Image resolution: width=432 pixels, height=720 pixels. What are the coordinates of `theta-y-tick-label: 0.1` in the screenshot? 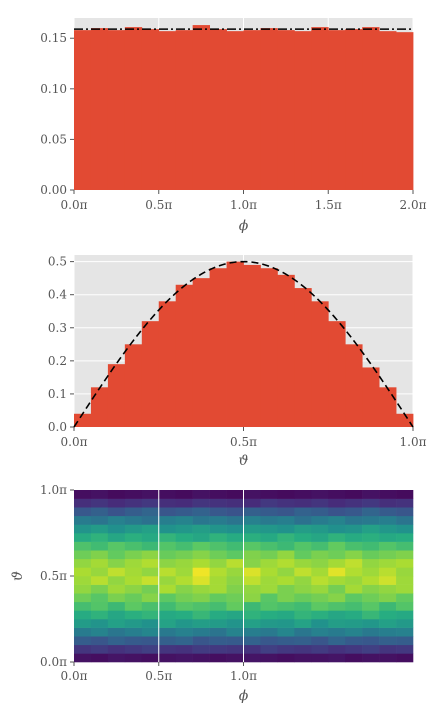 It's located at (57, 394).